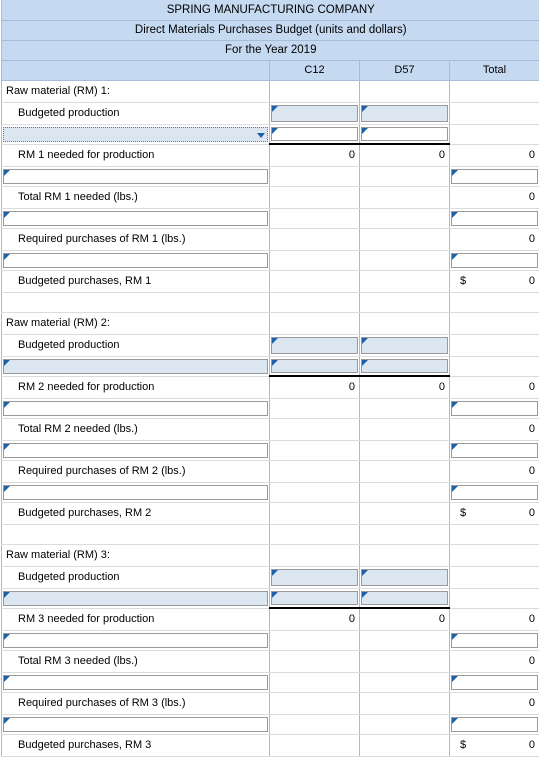  What do you see at coordinates (314, 365) in the screenshot?
I see `item-row-c12-rm2` at bounding box center [314, 365].